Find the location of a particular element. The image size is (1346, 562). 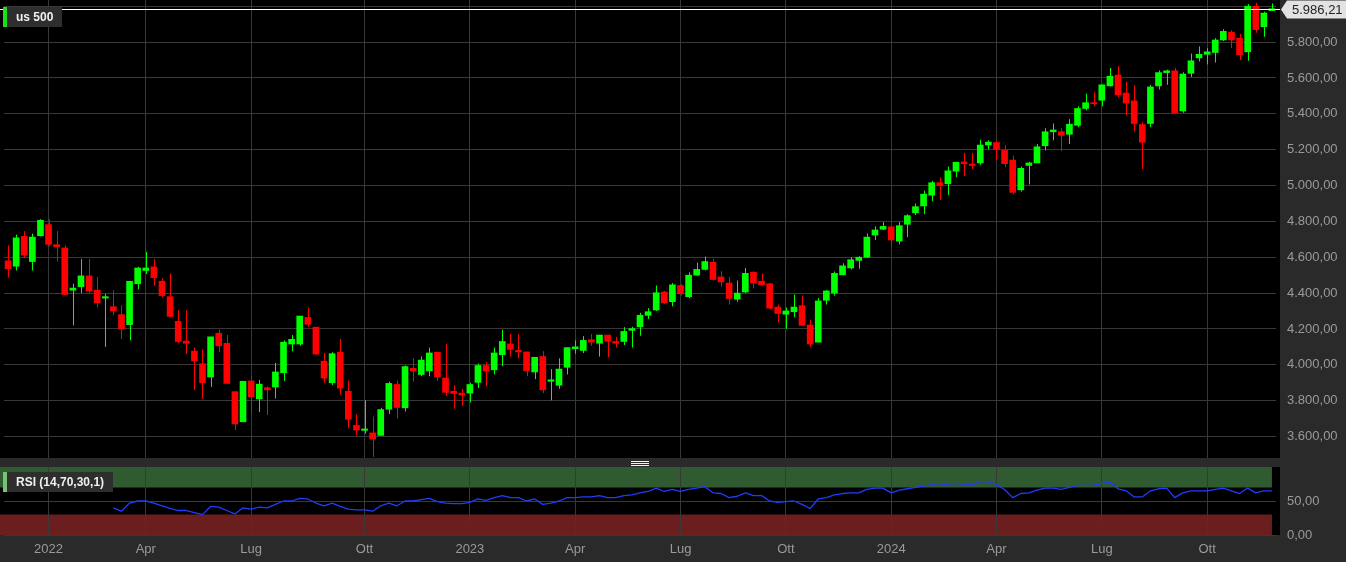

x-tick-label: 2024 is located at coordinates (891, 549).